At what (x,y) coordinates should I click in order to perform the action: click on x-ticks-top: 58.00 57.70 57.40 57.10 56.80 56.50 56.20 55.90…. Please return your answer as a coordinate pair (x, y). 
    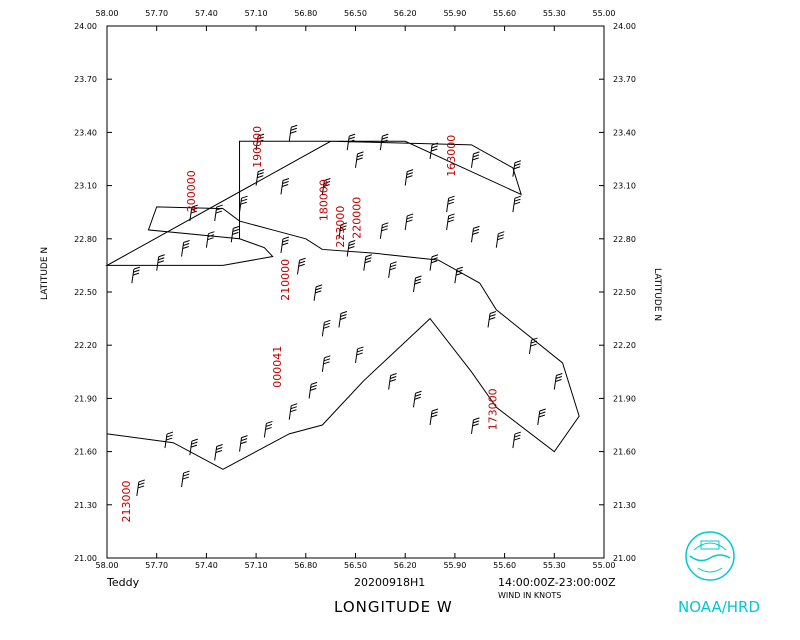
    Looking at the image, I should click on (355, 20).